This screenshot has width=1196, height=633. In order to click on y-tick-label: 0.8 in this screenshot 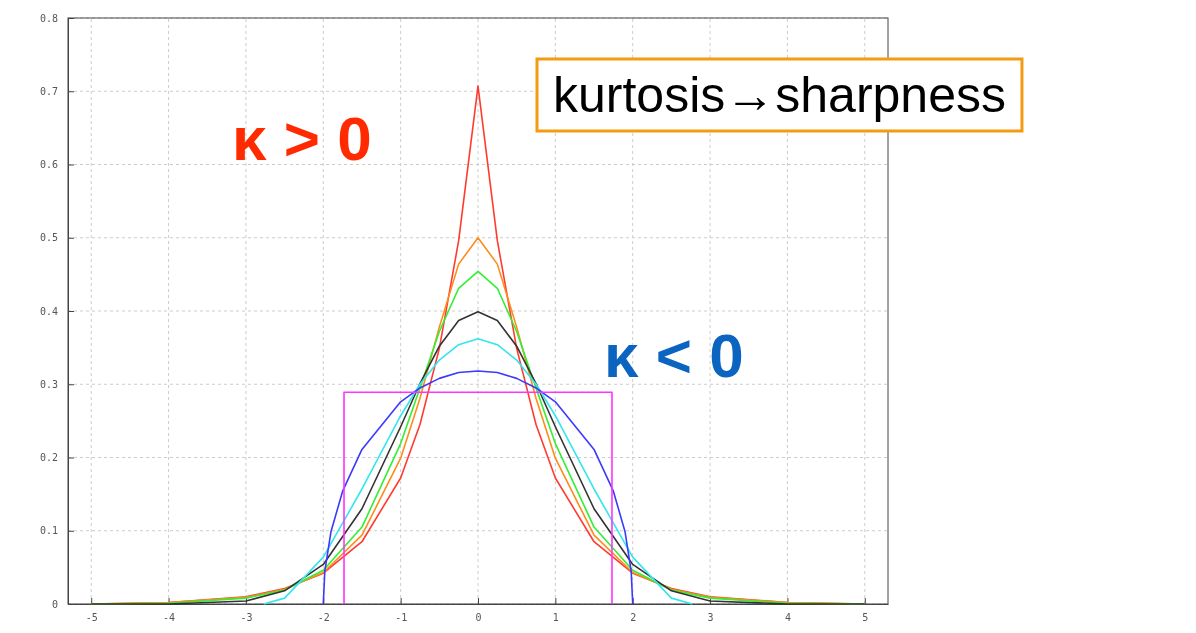, I will do `click(48, 18)`.